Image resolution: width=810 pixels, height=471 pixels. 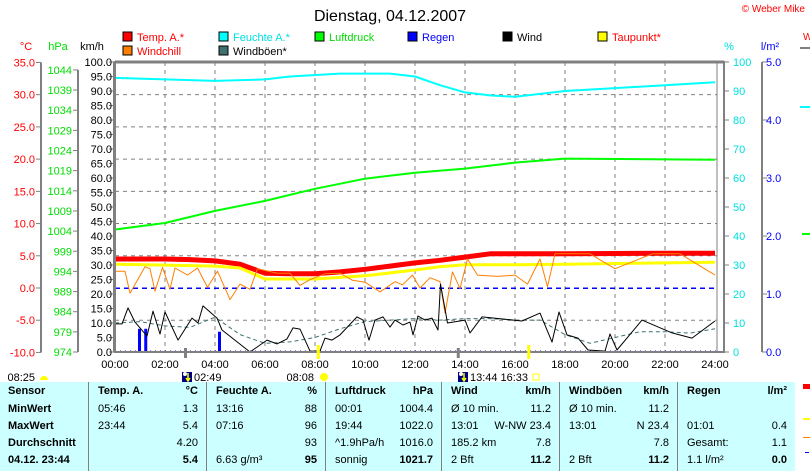 What do you see at coordinates (779, 426) in the screenshot?
I see `cell-value: 0.4` at bounding box center [779, 426].